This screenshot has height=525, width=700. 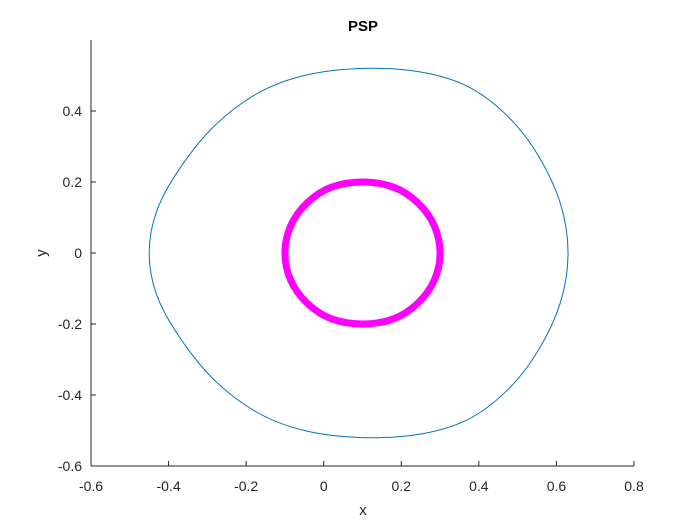 What do you see at coordinates (479, 486) in the screenshot?
I see `x-tick-label: 0.4` at bounding box center [479, 486].